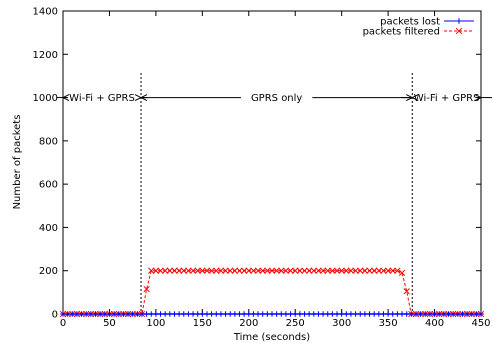 This screenshot has height=345, width=492. What do you see at coordinates (55, 315) in the screenshot?
I see `y-tick-label: 0` at bounding box center [55, 315].